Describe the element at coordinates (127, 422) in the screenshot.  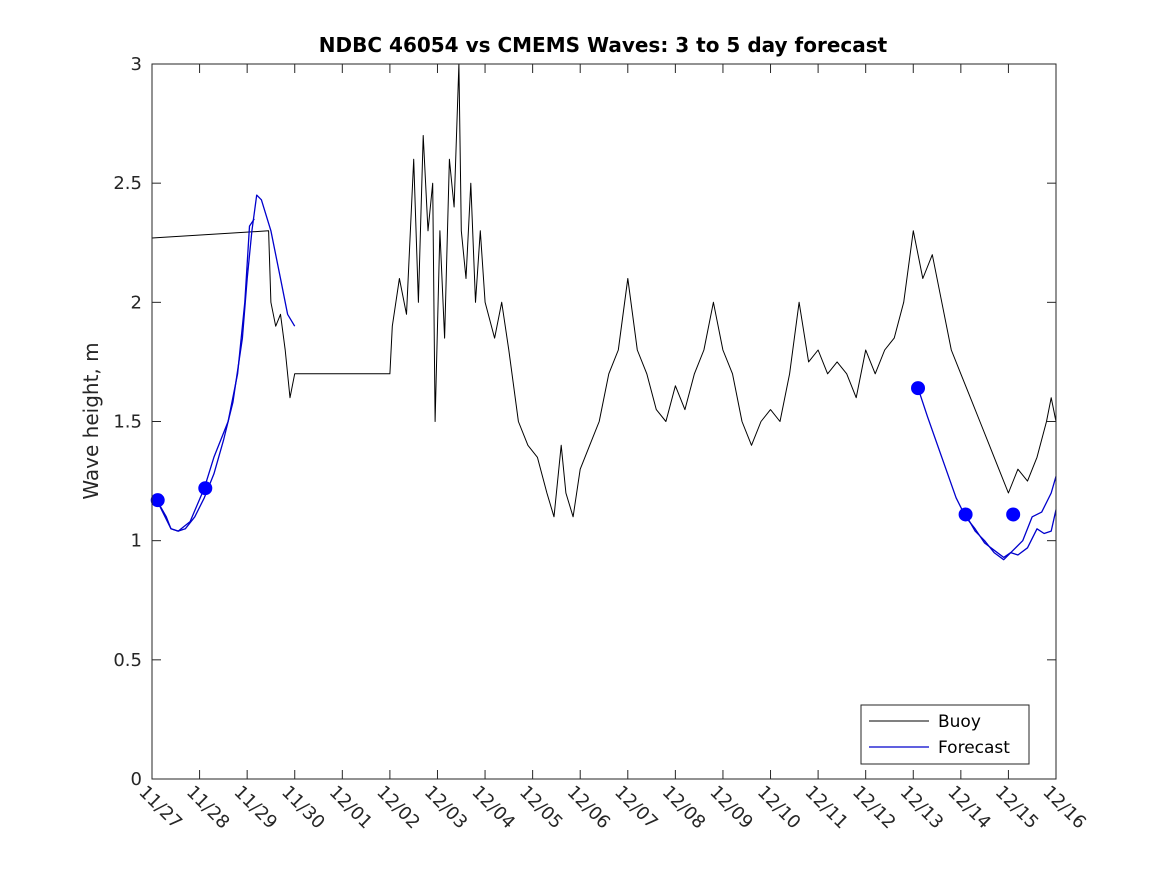
I see `y-tick-label: 1.5` at that location.